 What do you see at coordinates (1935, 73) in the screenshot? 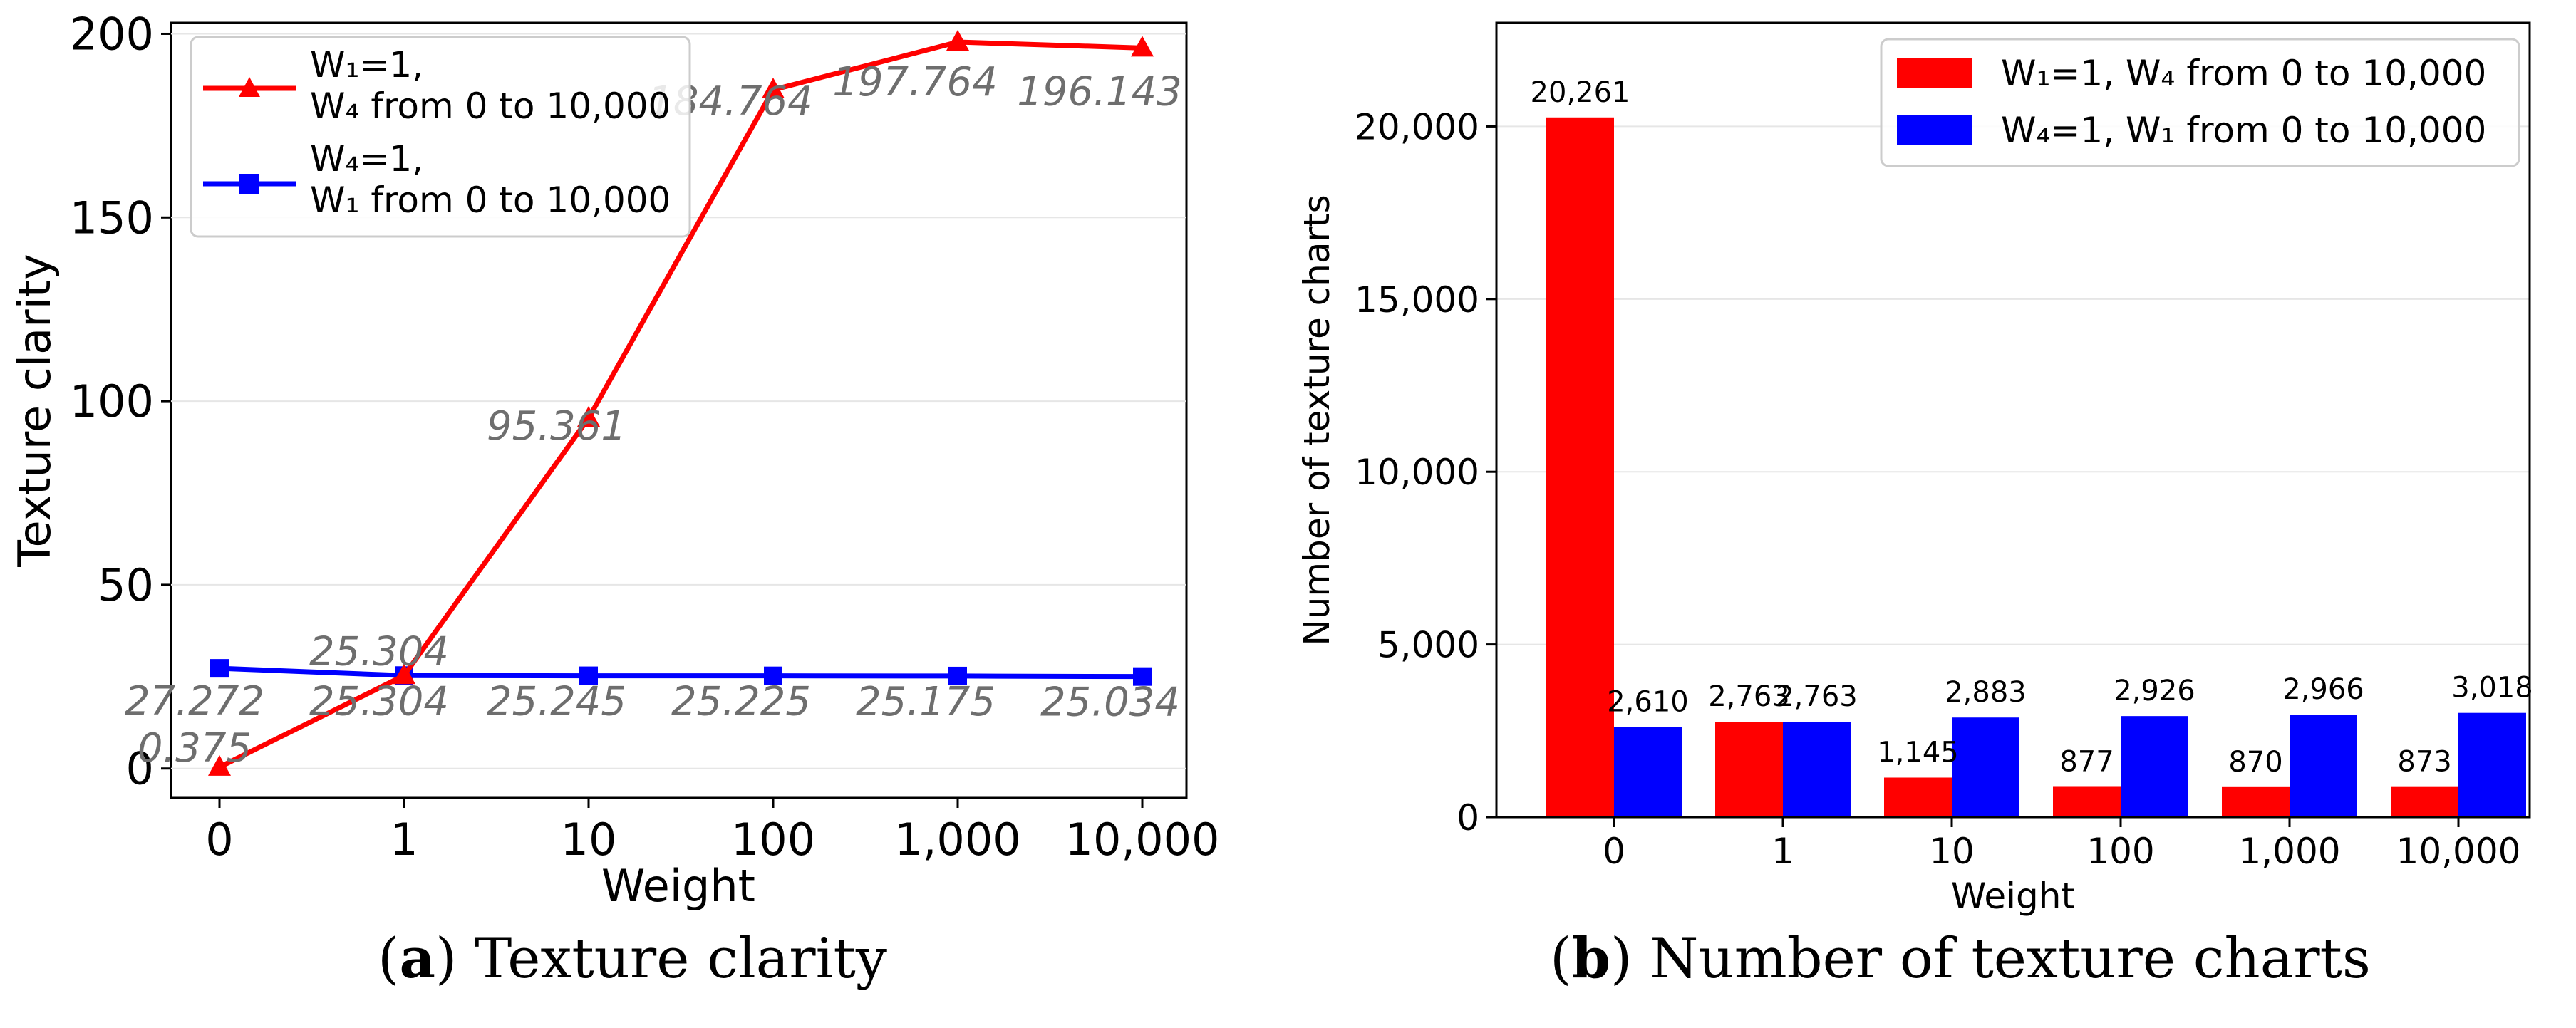
I see `legend-swatch-red` at bounding box center [1935, 73].